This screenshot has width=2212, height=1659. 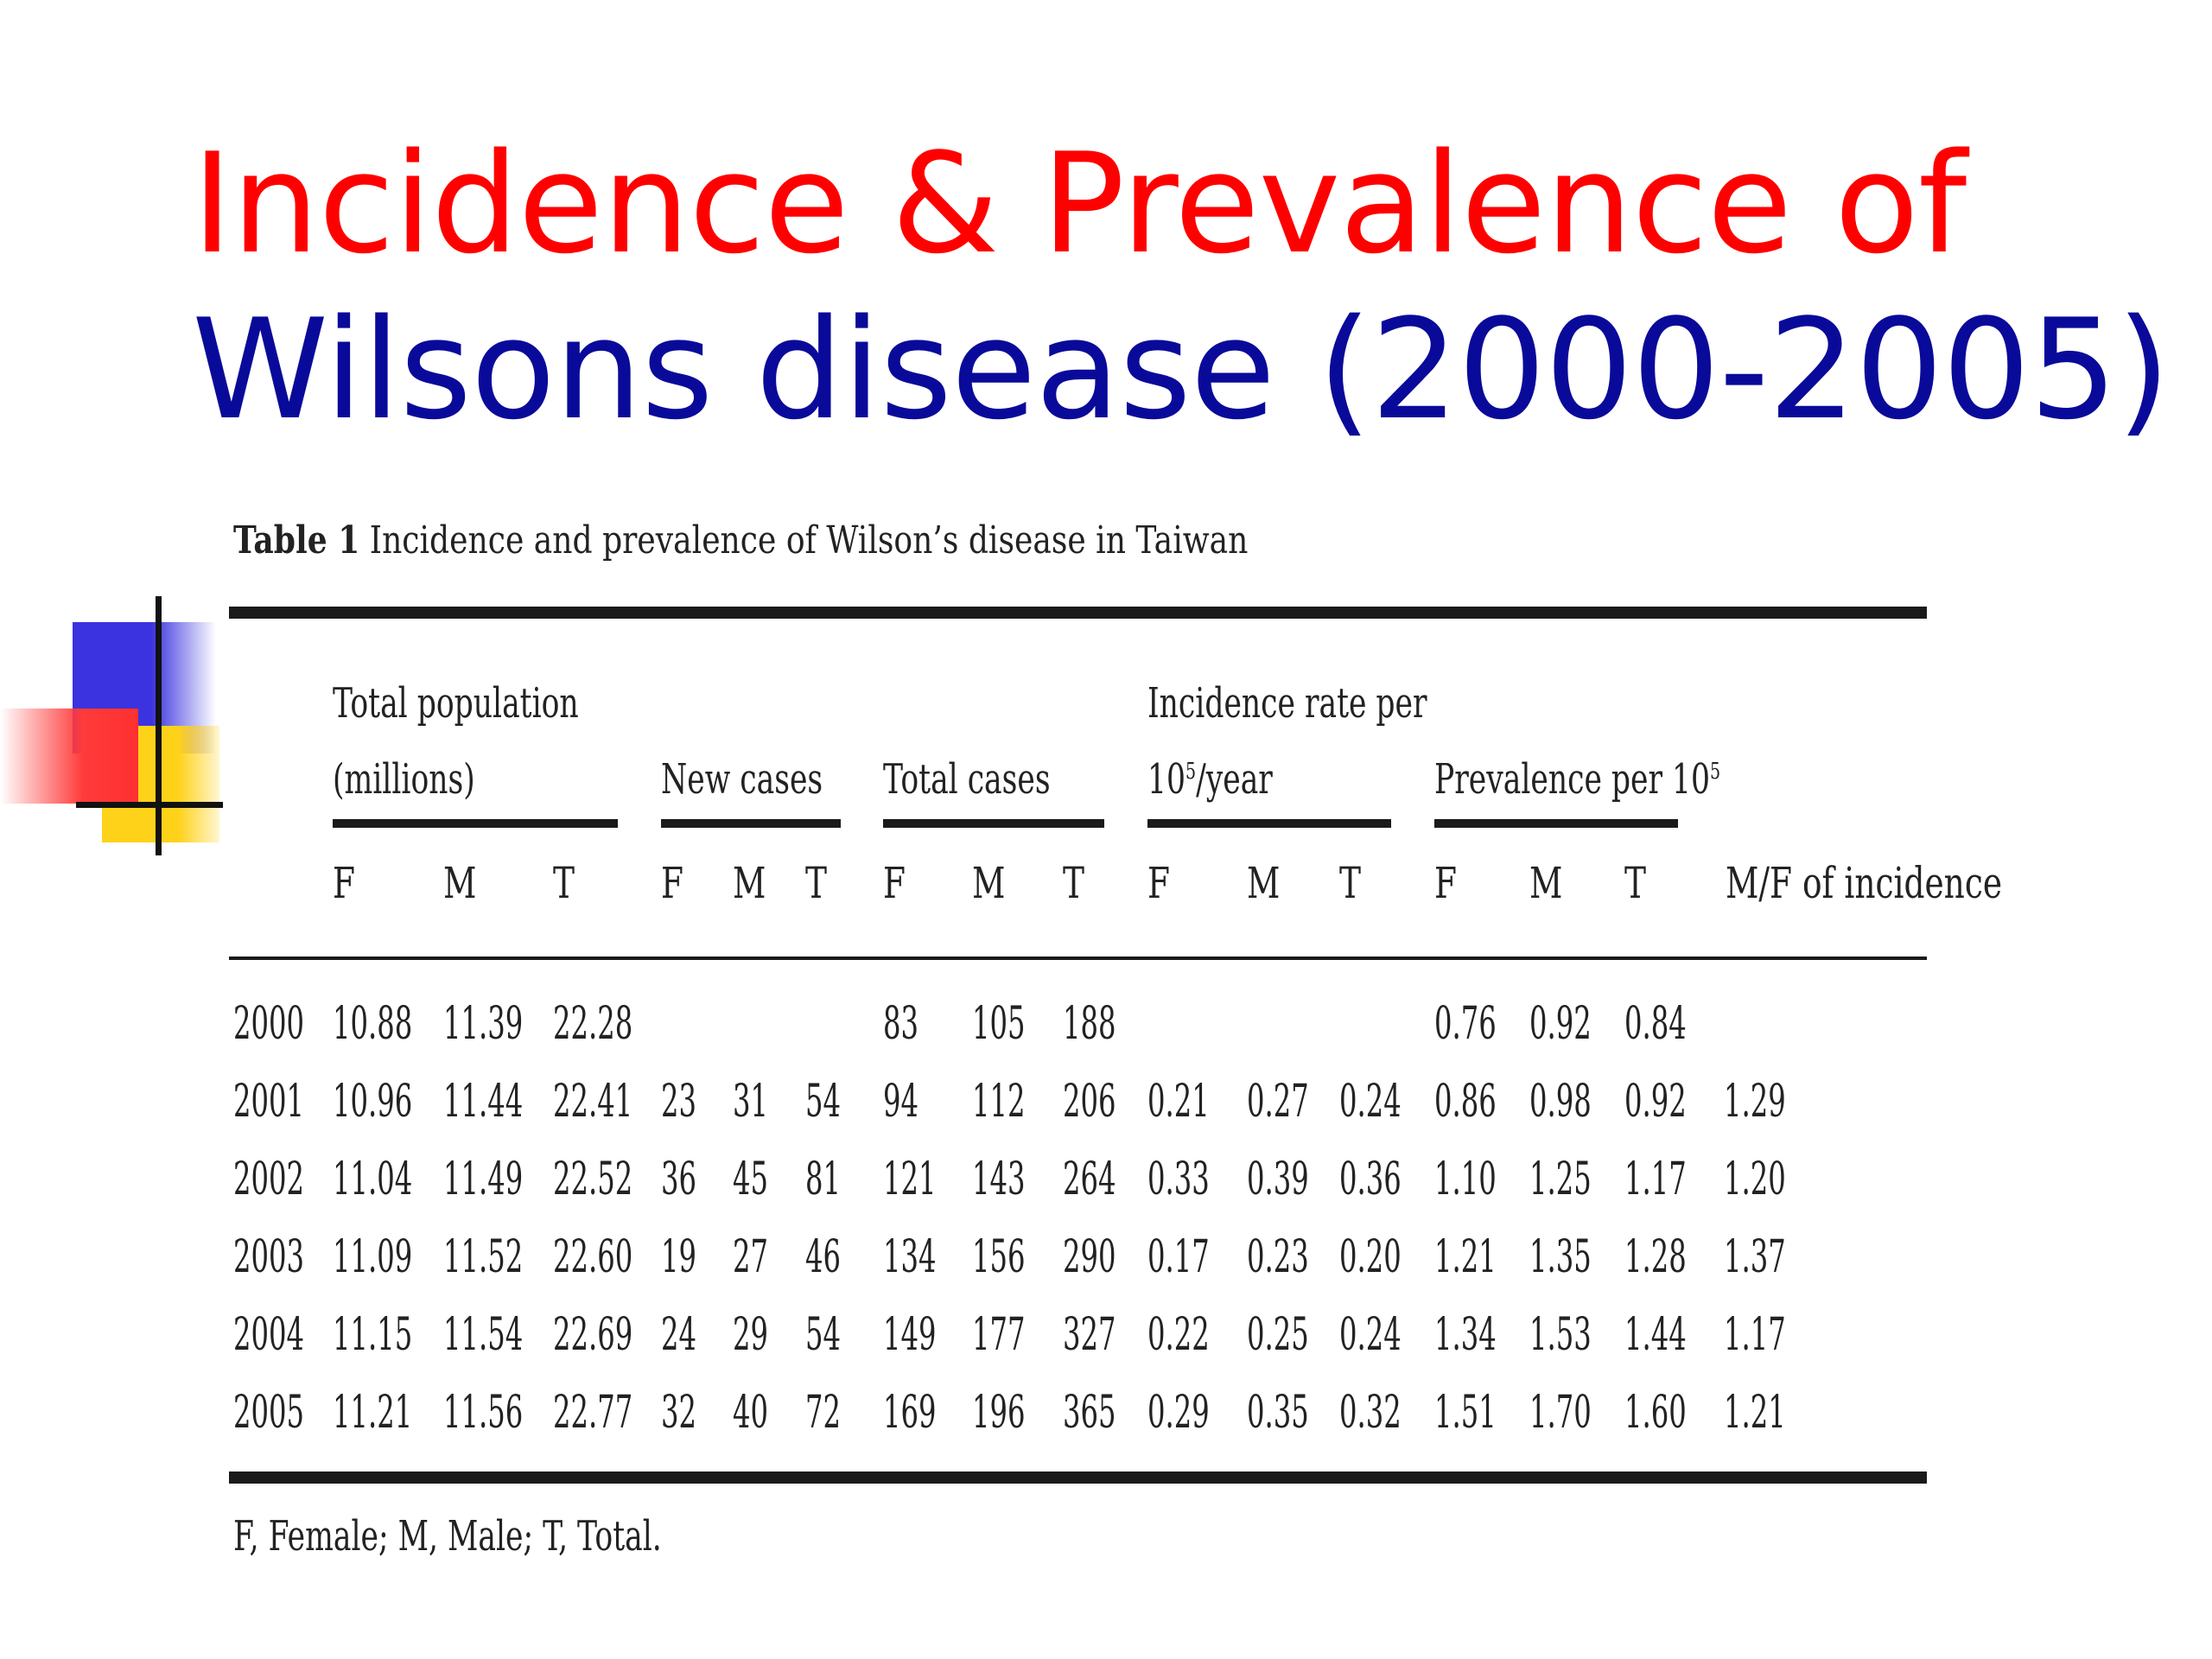 I want to click on table-cell: 156, so click(x=999, y=1257).